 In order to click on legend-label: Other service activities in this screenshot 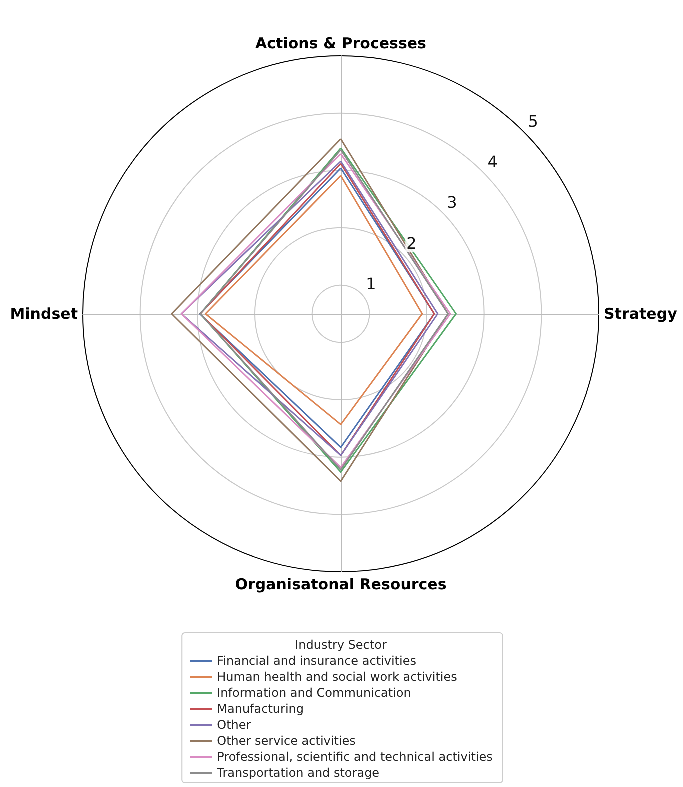, I will do `click(286, 741)`.